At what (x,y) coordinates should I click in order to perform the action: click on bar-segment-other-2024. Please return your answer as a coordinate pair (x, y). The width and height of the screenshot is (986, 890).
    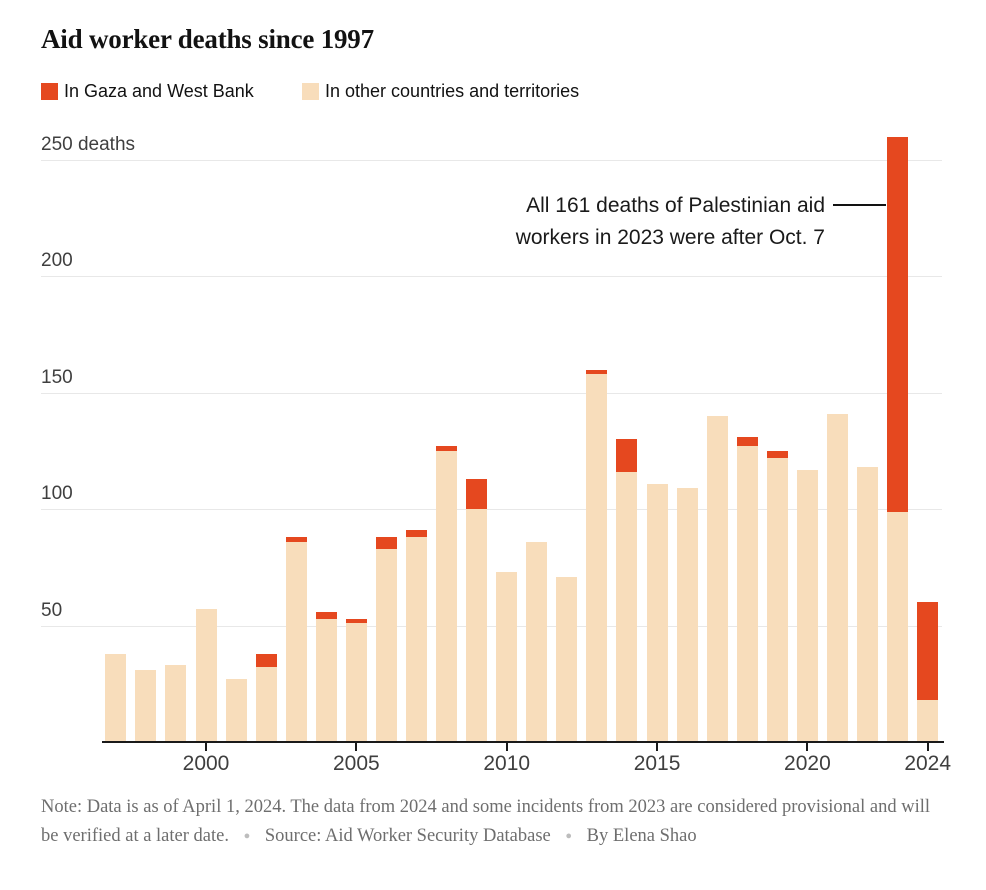
    Looking at the image, I should click on (928, 721).